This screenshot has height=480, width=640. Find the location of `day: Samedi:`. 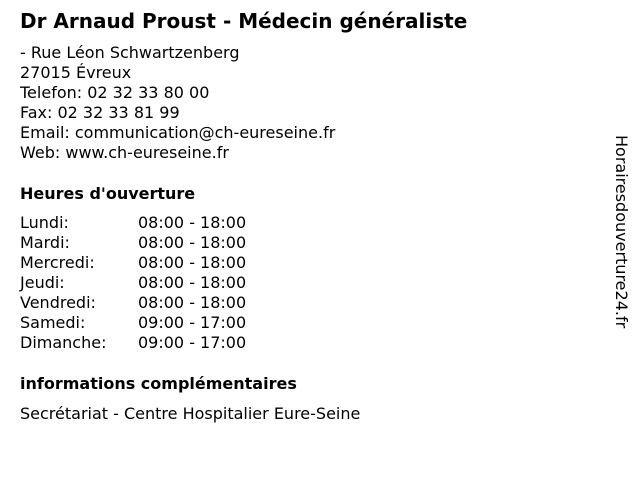

day: Samedi: is located at coordinates (53, 322).